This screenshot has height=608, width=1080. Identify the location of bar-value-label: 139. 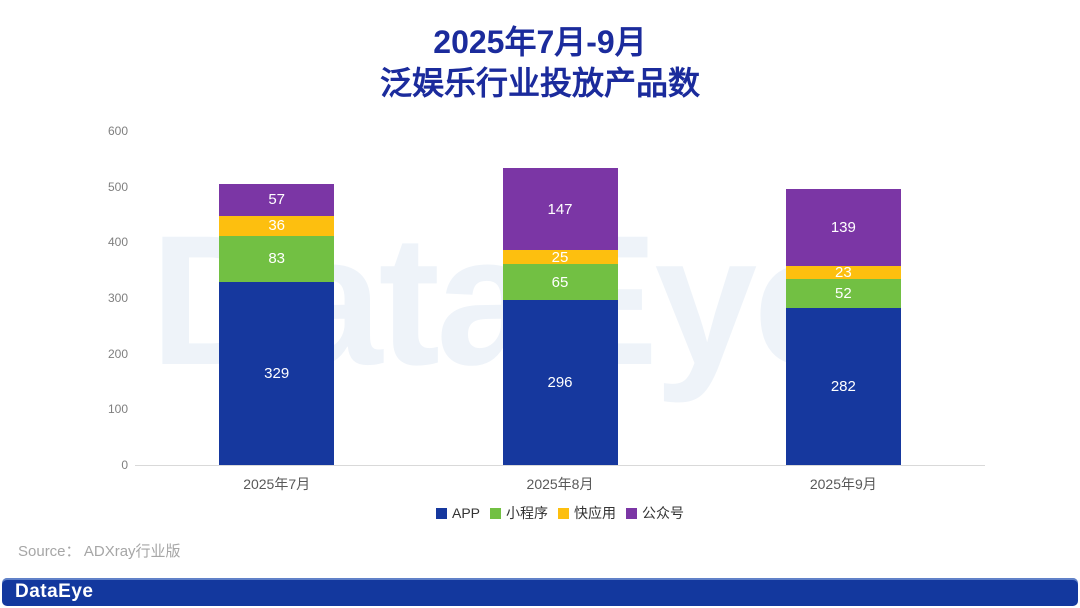
(843, 228).